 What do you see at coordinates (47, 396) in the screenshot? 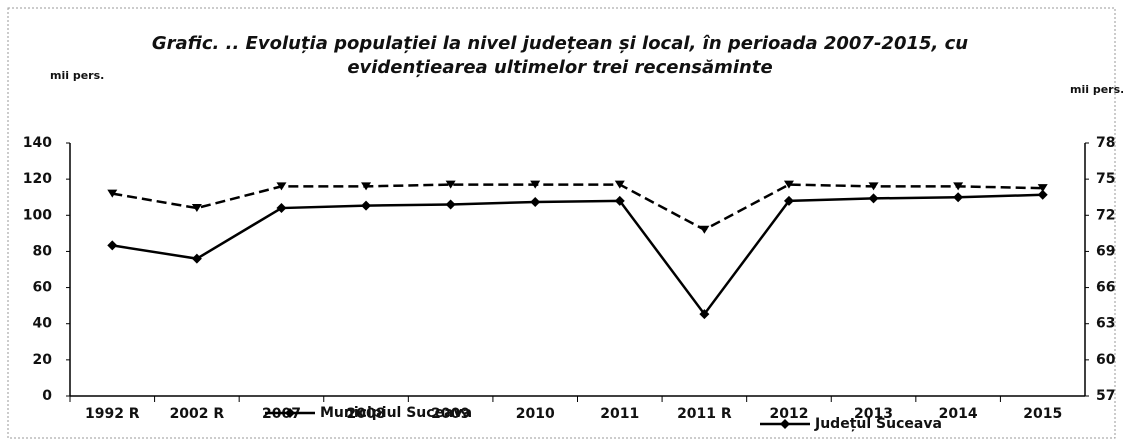
I see `y-tick-label: 0` at bounding box center [47, 396].